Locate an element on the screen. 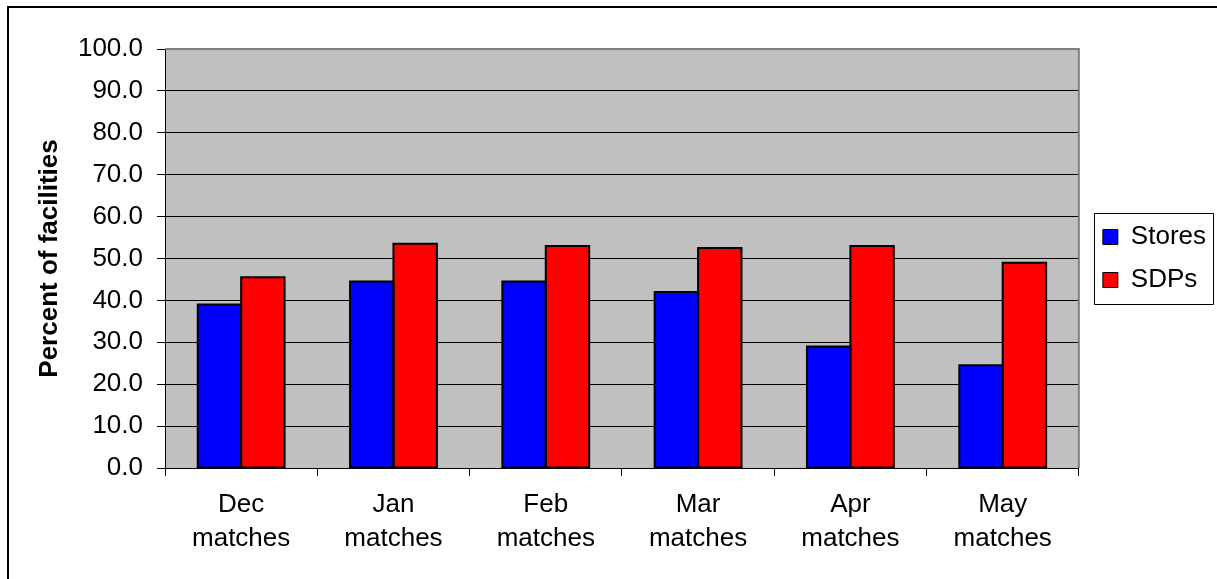 The width and height of the screenshot is (1217, 579). y-tick-label: 90.0 is located at coordinates (117, 89).